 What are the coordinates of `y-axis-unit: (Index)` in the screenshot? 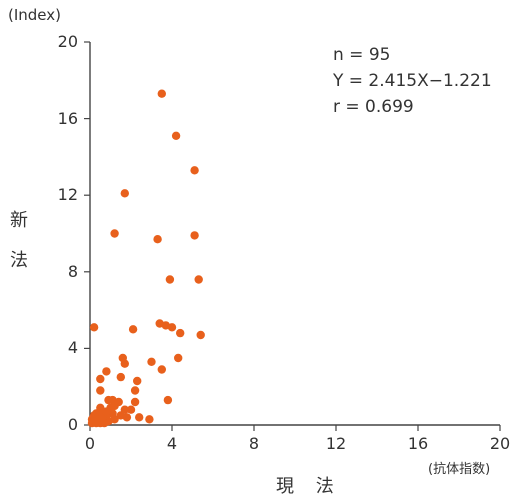 It's located at (34, 15).